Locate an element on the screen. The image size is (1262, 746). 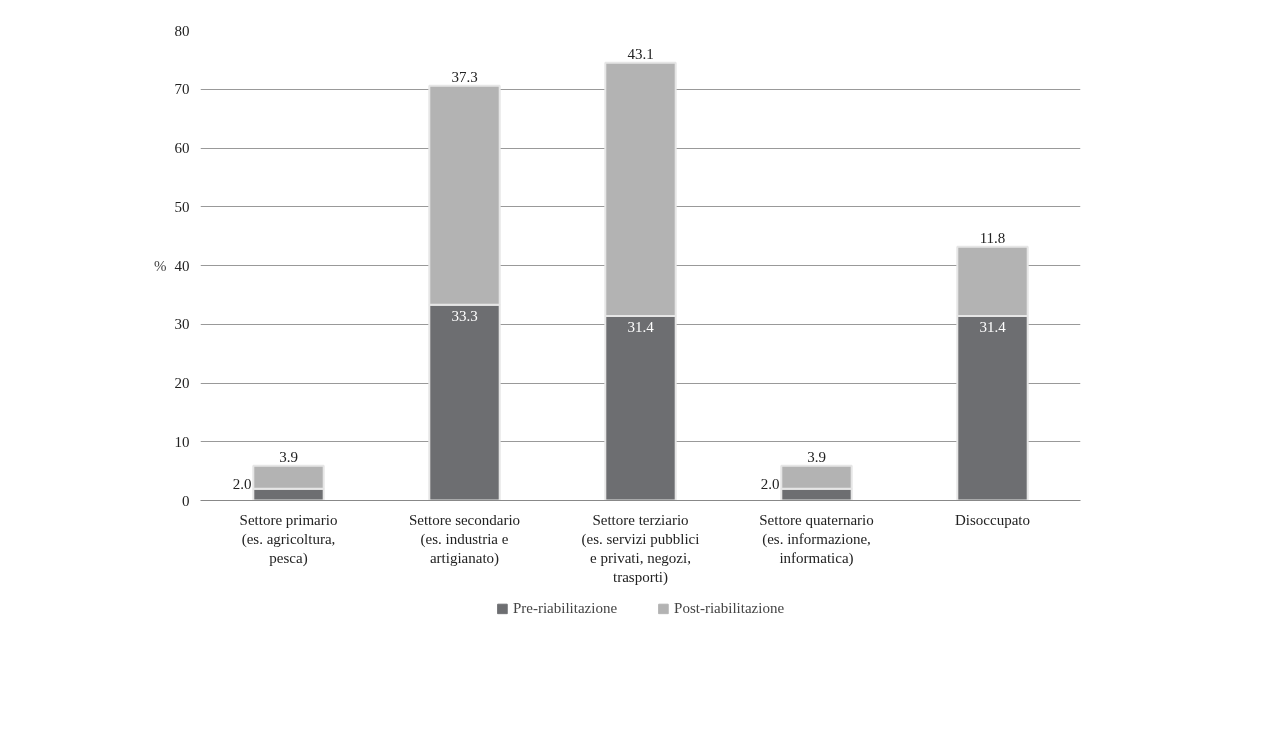
y-tick-label: 40 is located at coordinates (182, 265).